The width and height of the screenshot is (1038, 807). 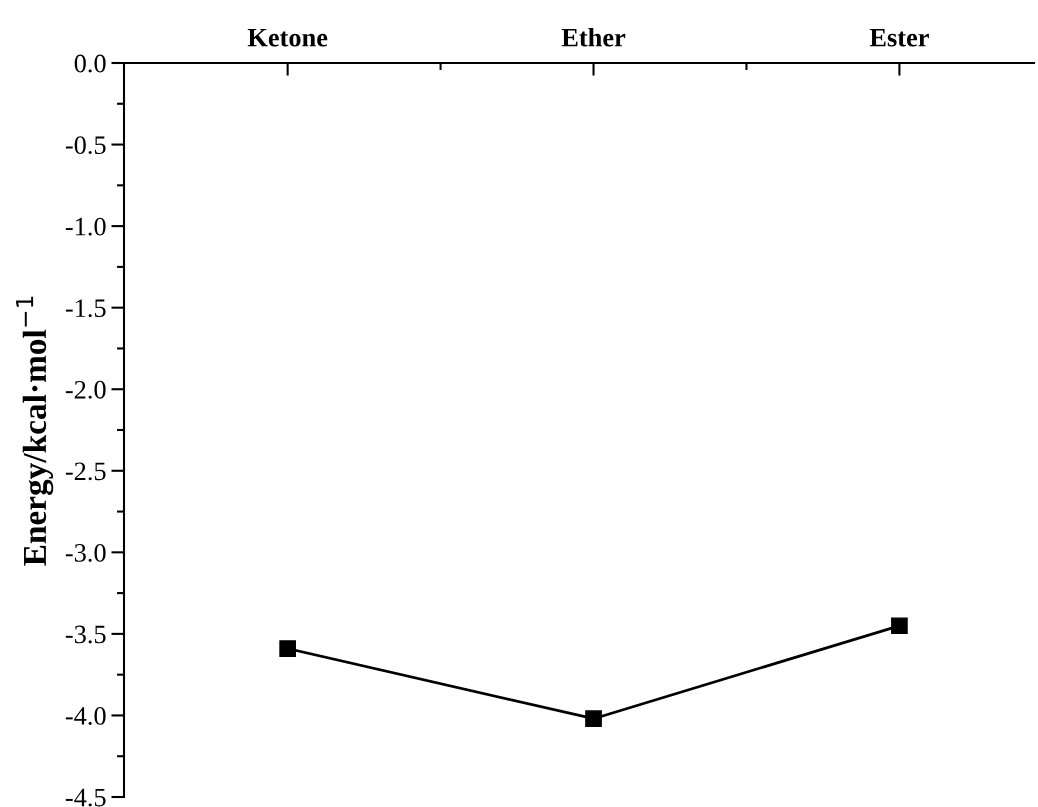 I want to click on y-tick-label: -2.0, so click(x=85, y=389).